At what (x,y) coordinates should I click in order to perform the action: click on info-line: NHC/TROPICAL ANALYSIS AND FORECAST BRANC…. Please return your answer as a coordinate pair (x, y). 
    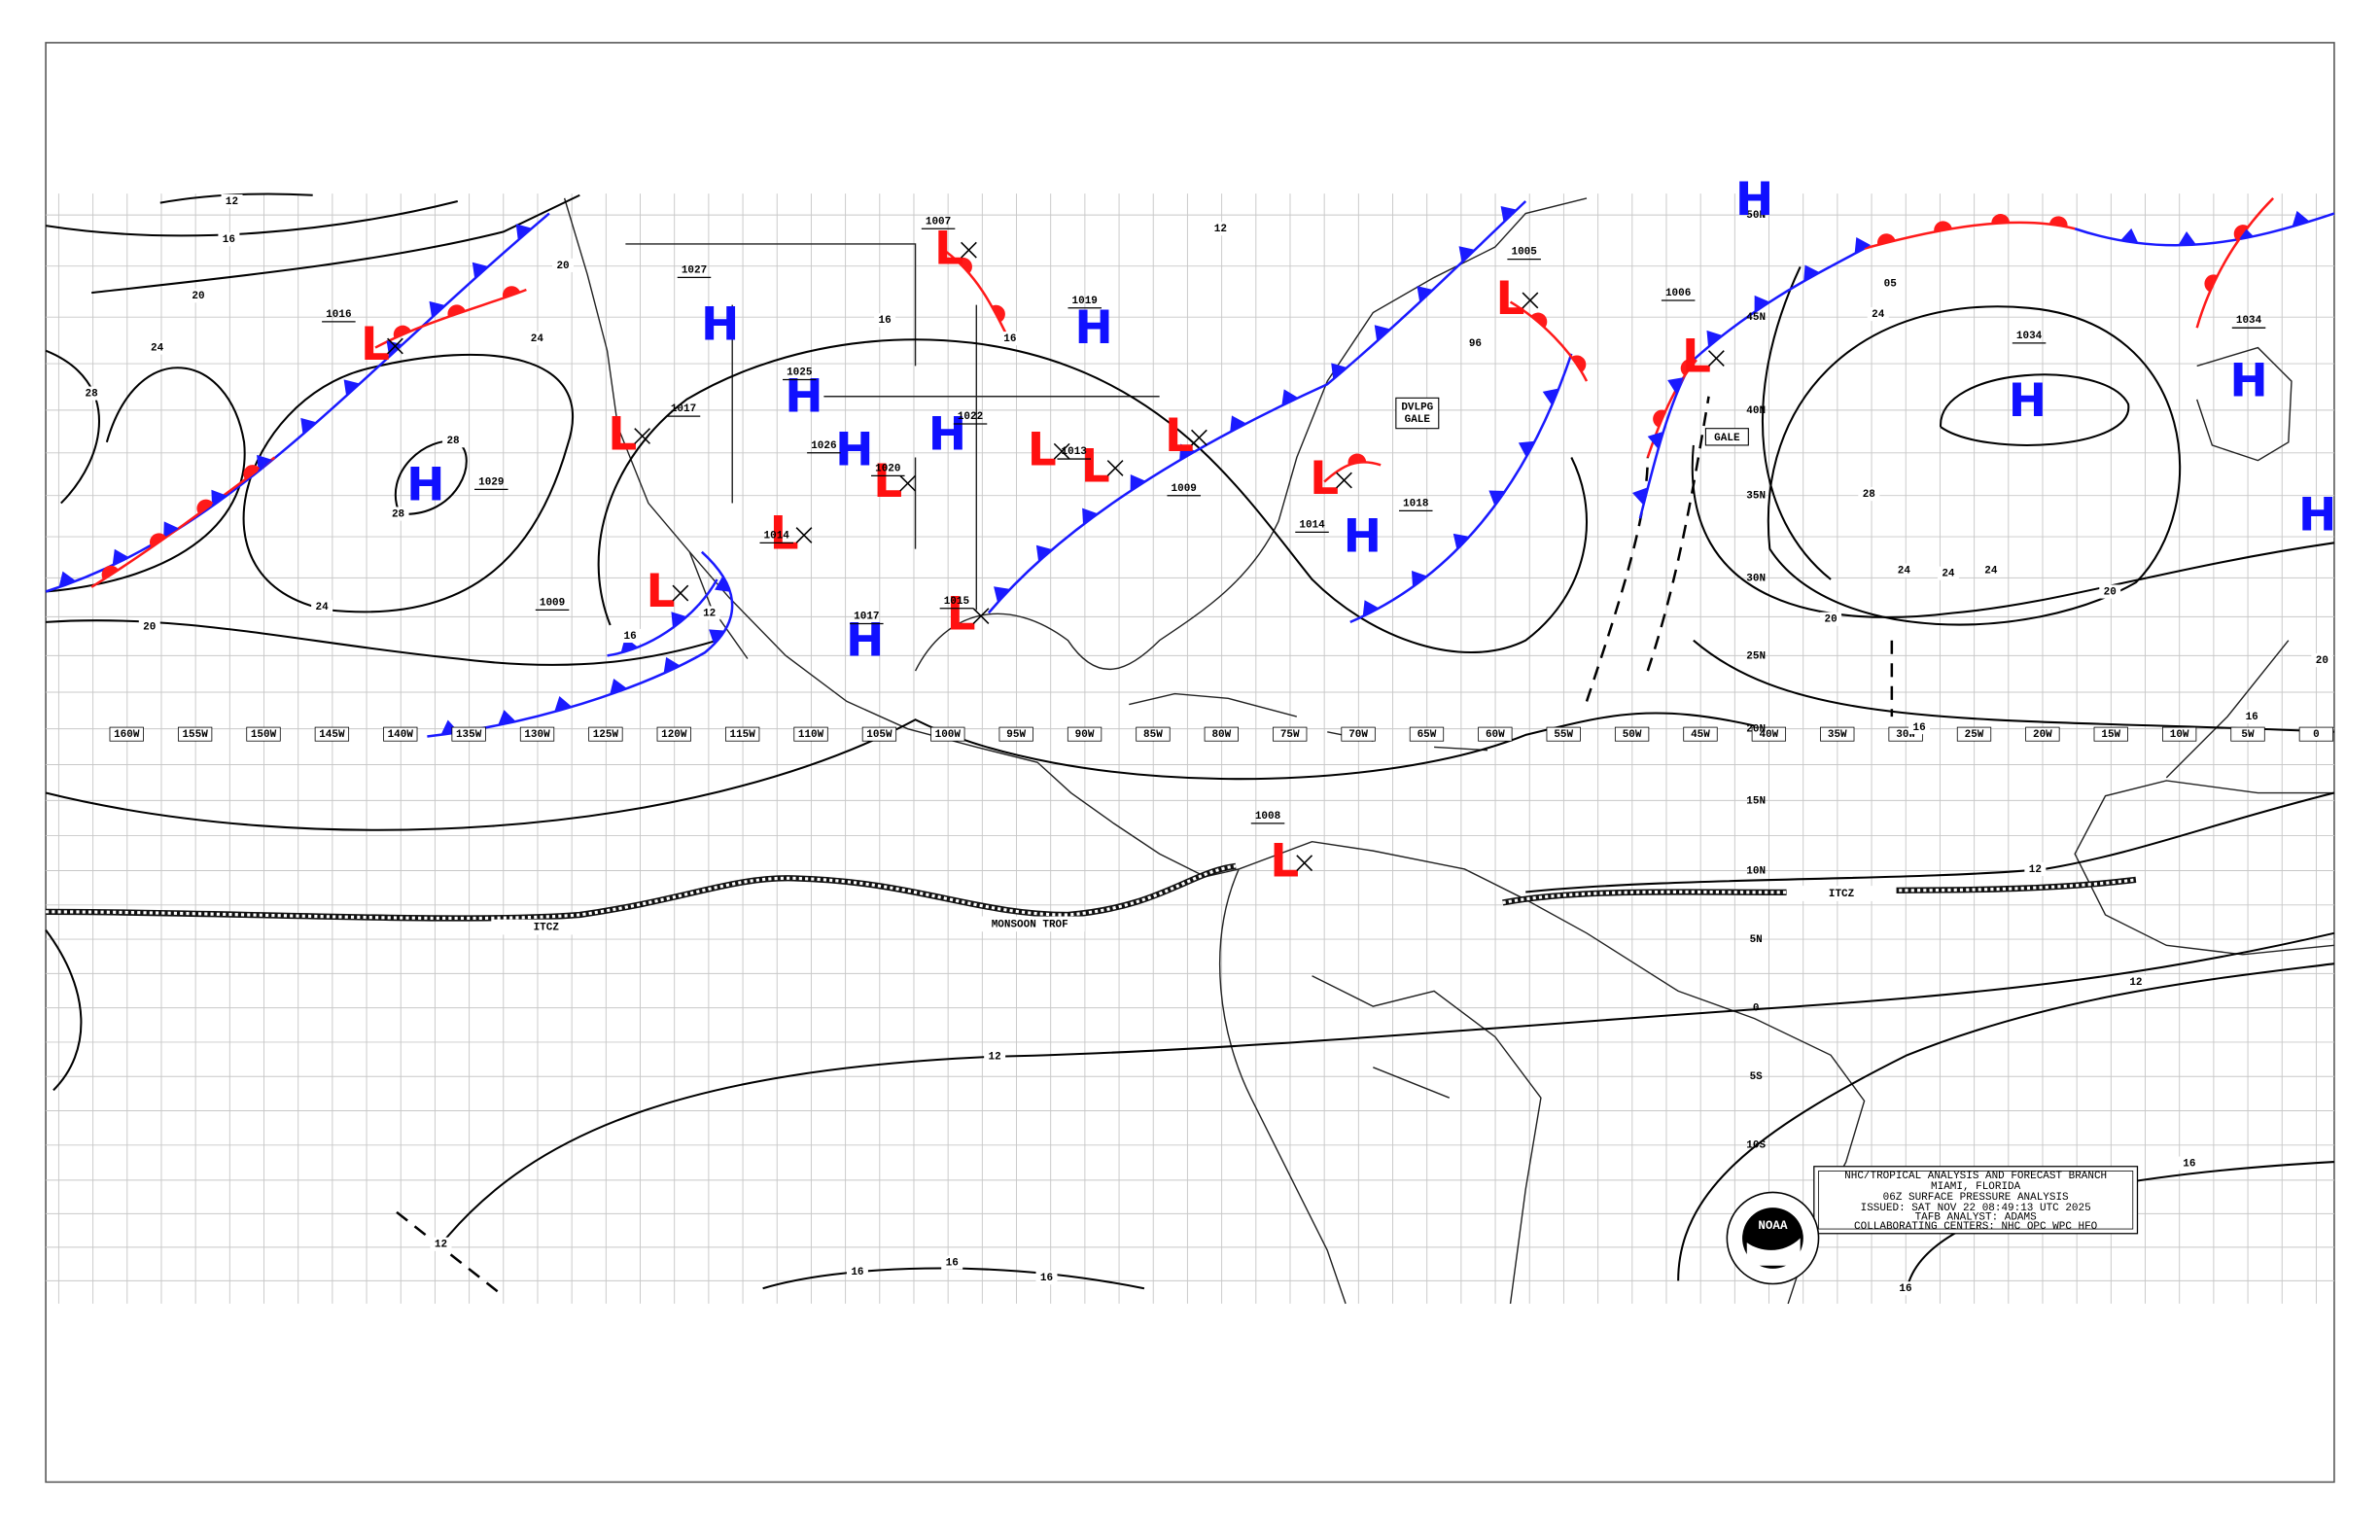
    Looking at the image, I should click on (1975, 1176).